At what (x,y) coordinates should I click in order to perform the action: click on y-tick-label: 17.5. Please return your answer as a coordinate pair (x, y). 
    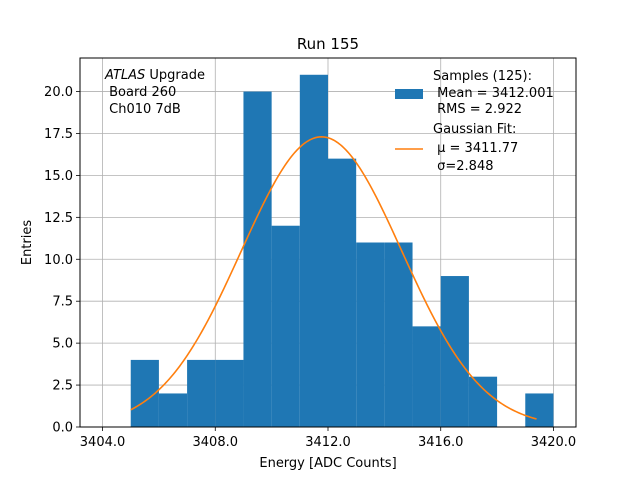
    Looking at the image, I should click on (58, 134).